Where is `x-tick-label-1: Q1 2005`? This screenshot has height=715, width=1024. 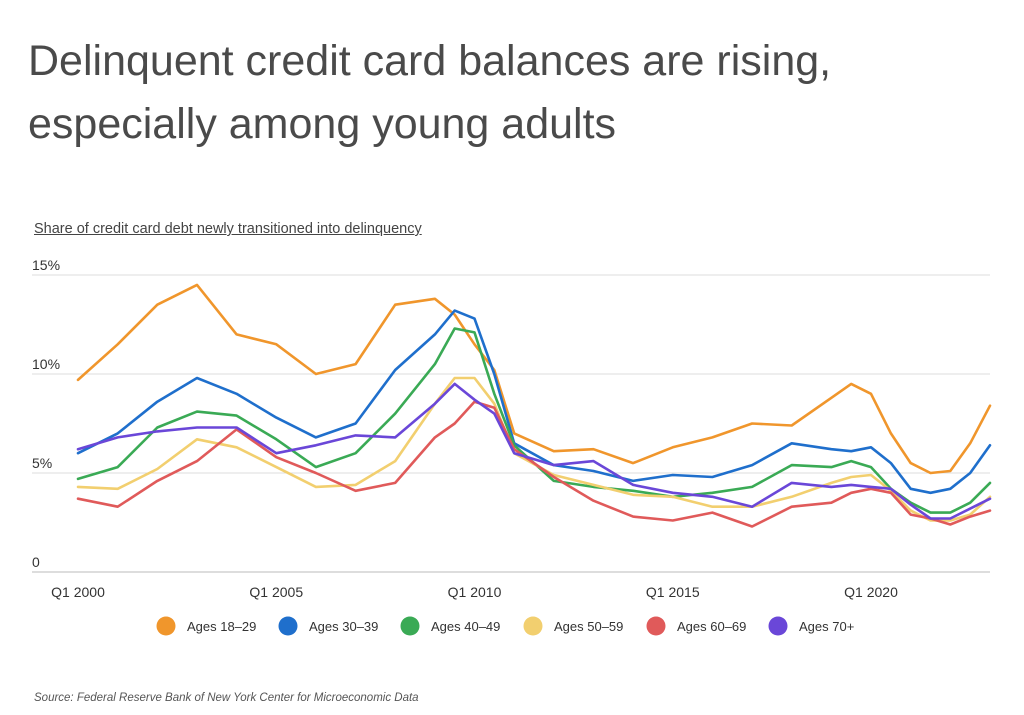 x-tick-label-1: Q1 2005 is located at coordinates (276, 592).